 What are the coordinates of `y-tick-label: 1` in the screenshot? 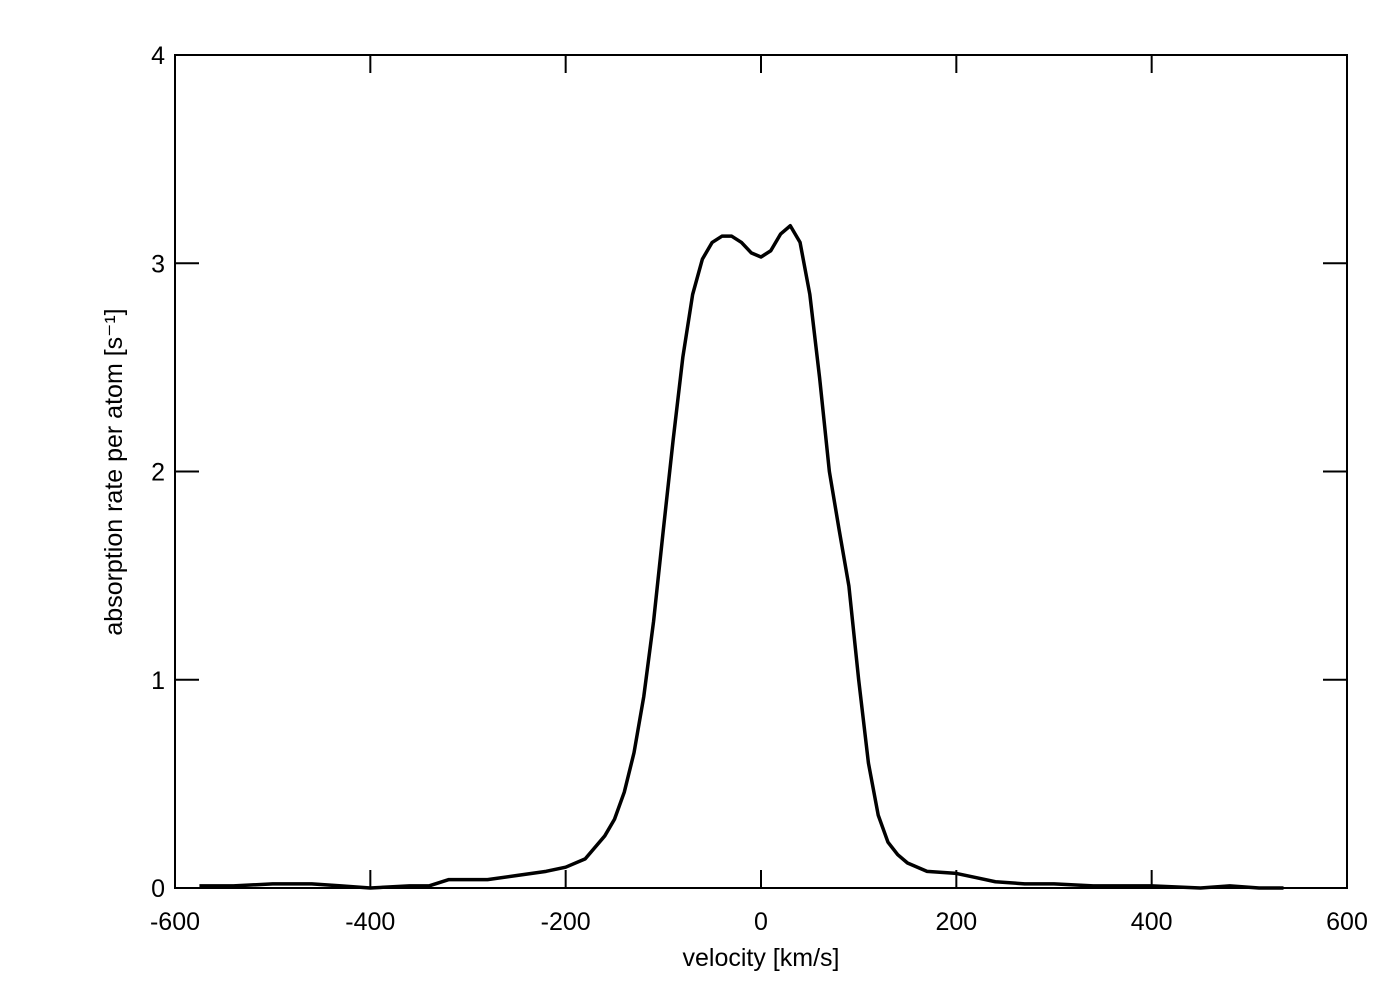 It's located at (158, 681).